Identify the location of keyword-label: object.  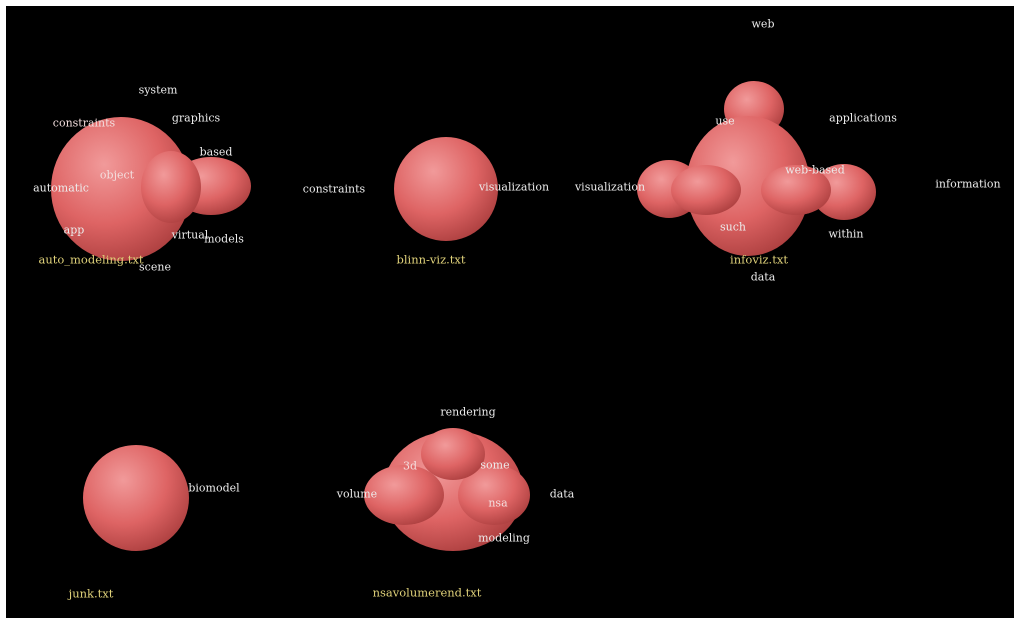
(117, 175).